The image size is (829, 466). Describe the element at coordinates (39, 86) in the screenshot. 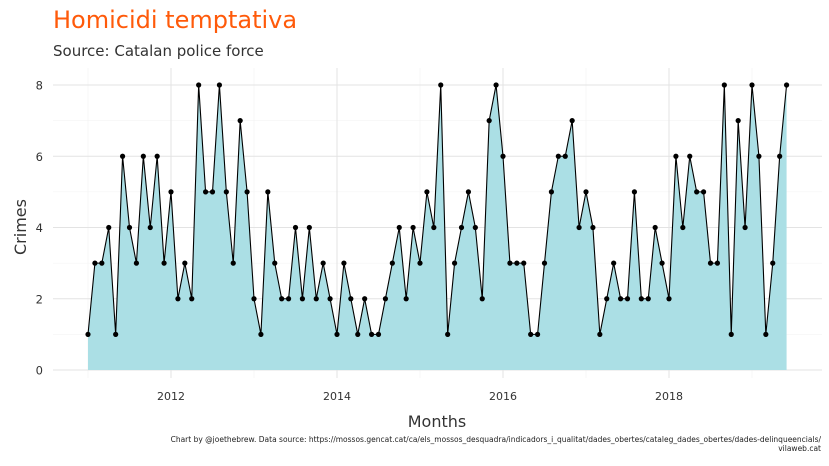

I see `y-tick-label: 8` at that location.